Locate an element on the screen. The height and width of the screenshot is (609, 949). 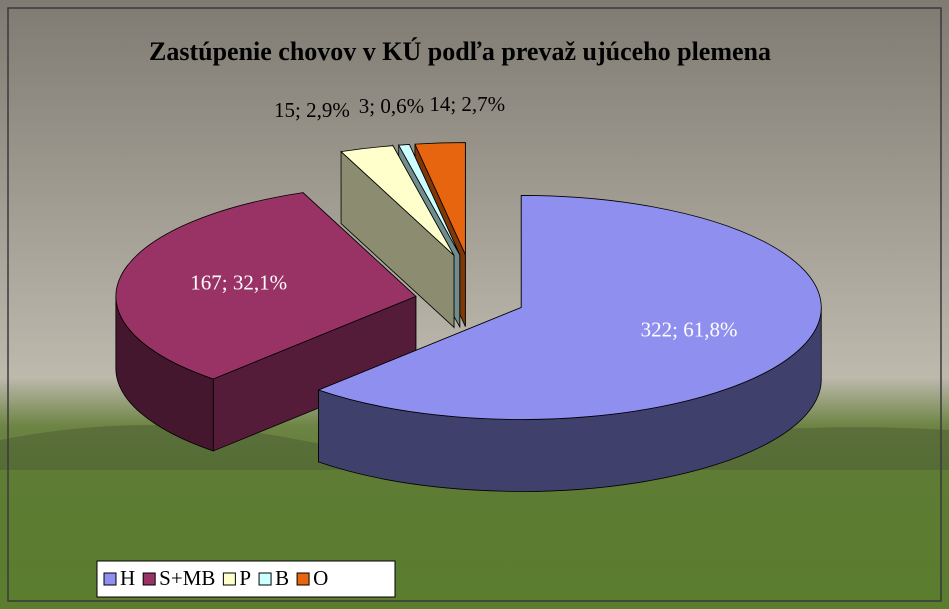
legend-label: H is located at coordinates (127, 578).